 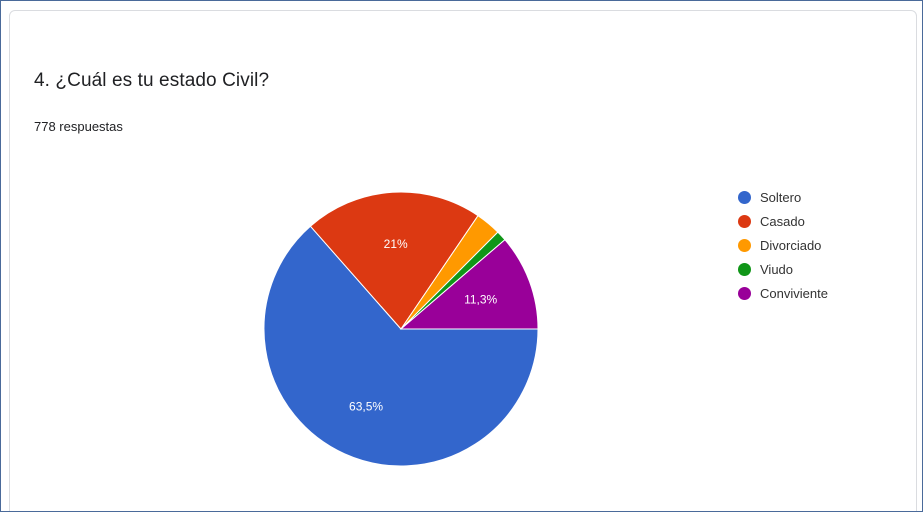 I want to click on question-title: 4. ¿Cuál es tu estado Civil?, so click(x=152, y=80).